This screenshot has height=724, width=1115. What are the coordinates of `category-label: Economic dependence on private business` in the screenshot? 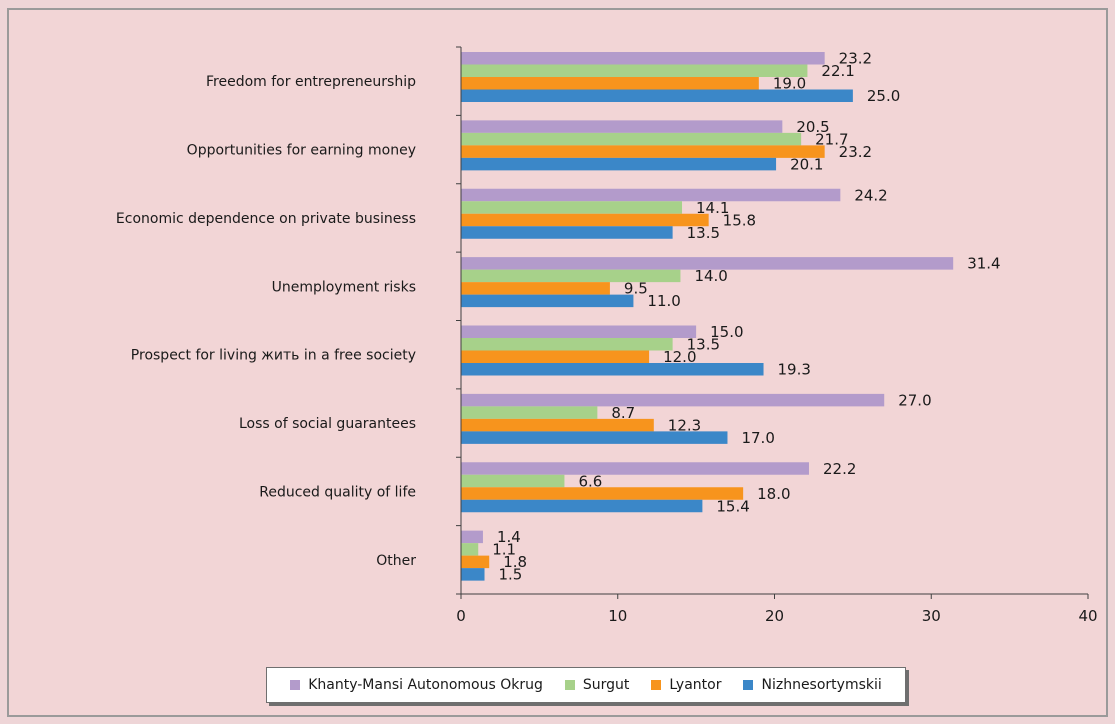 It's located at (266, 219).